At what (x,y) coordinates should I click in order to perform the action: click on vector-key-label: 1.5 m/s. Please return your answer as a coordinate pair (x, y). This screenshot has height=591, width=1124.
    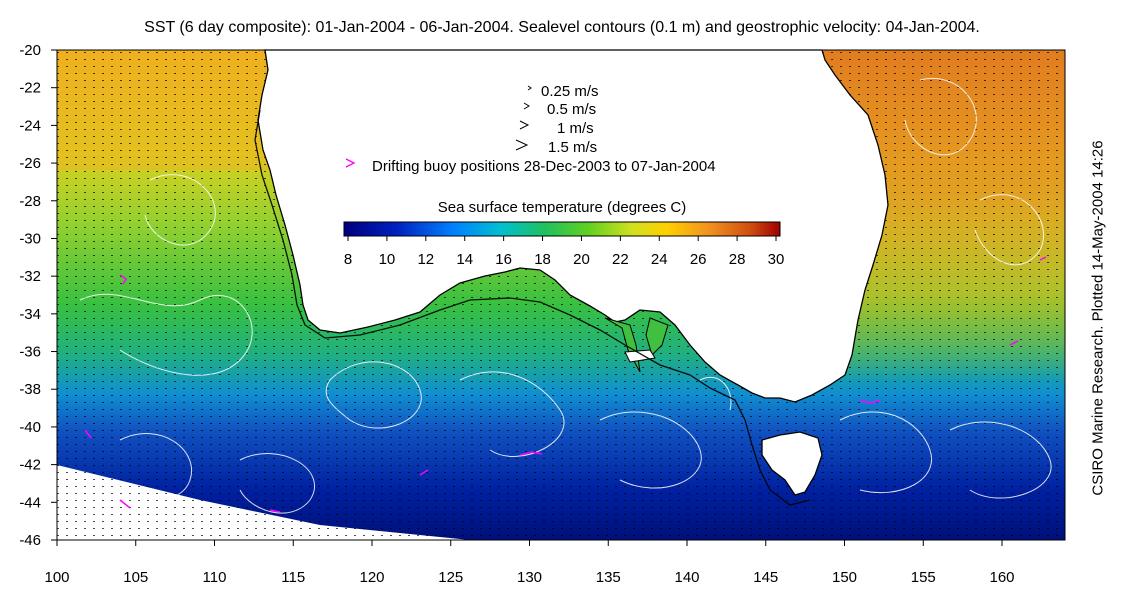
    Looking at the image, I should click on (572, 147).